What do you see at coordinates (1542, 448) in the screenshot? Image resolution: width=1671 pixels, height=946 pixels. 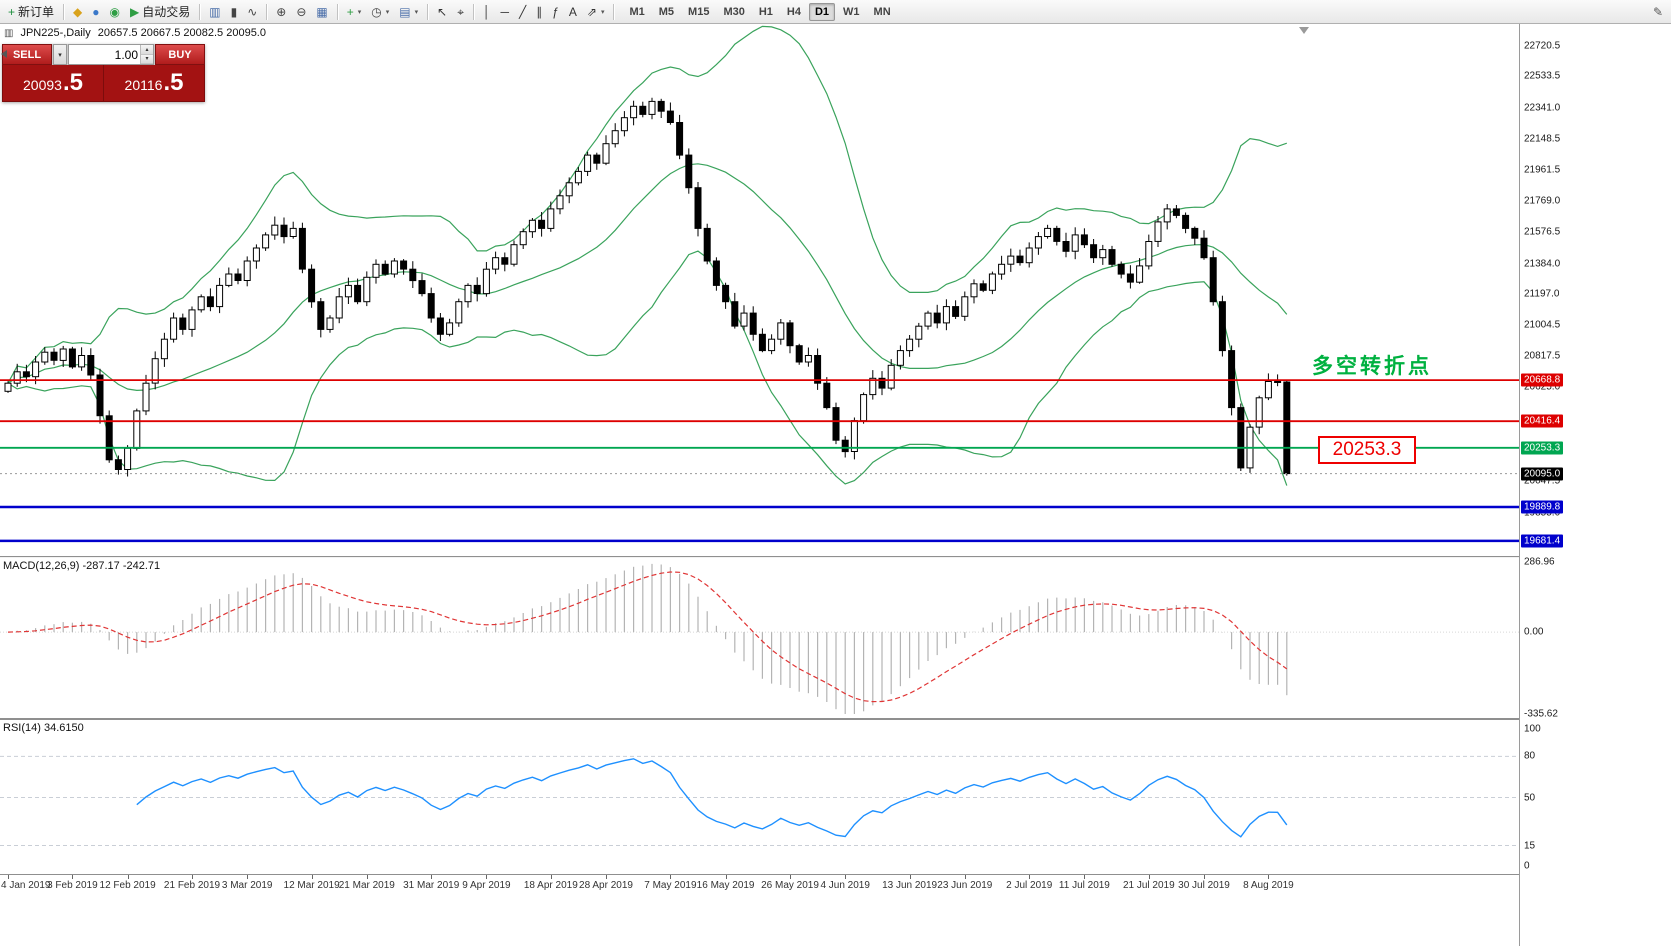 I see `price-level-label: 20253.3` at bounding box center [1542, 448].